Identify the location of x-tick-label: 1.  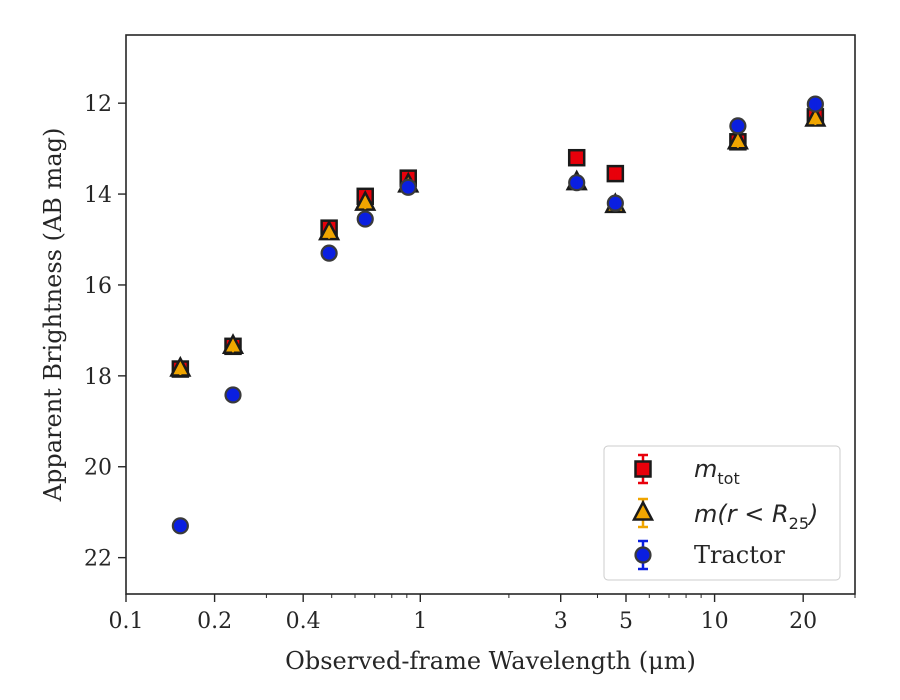
(420, 621).